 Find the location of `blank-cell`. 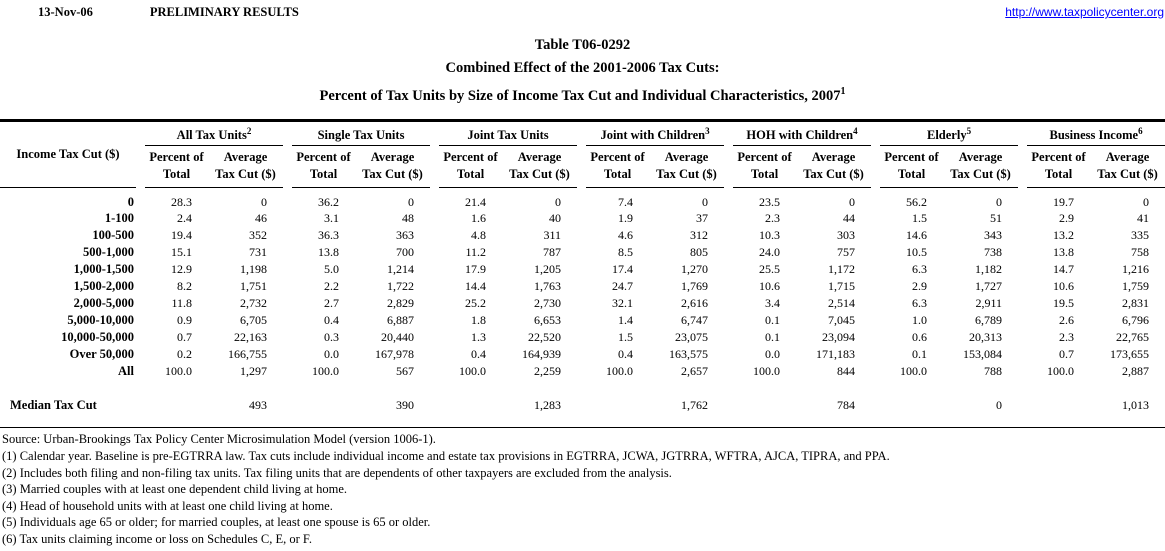

blank-cell is located at coordinates (582, 389).